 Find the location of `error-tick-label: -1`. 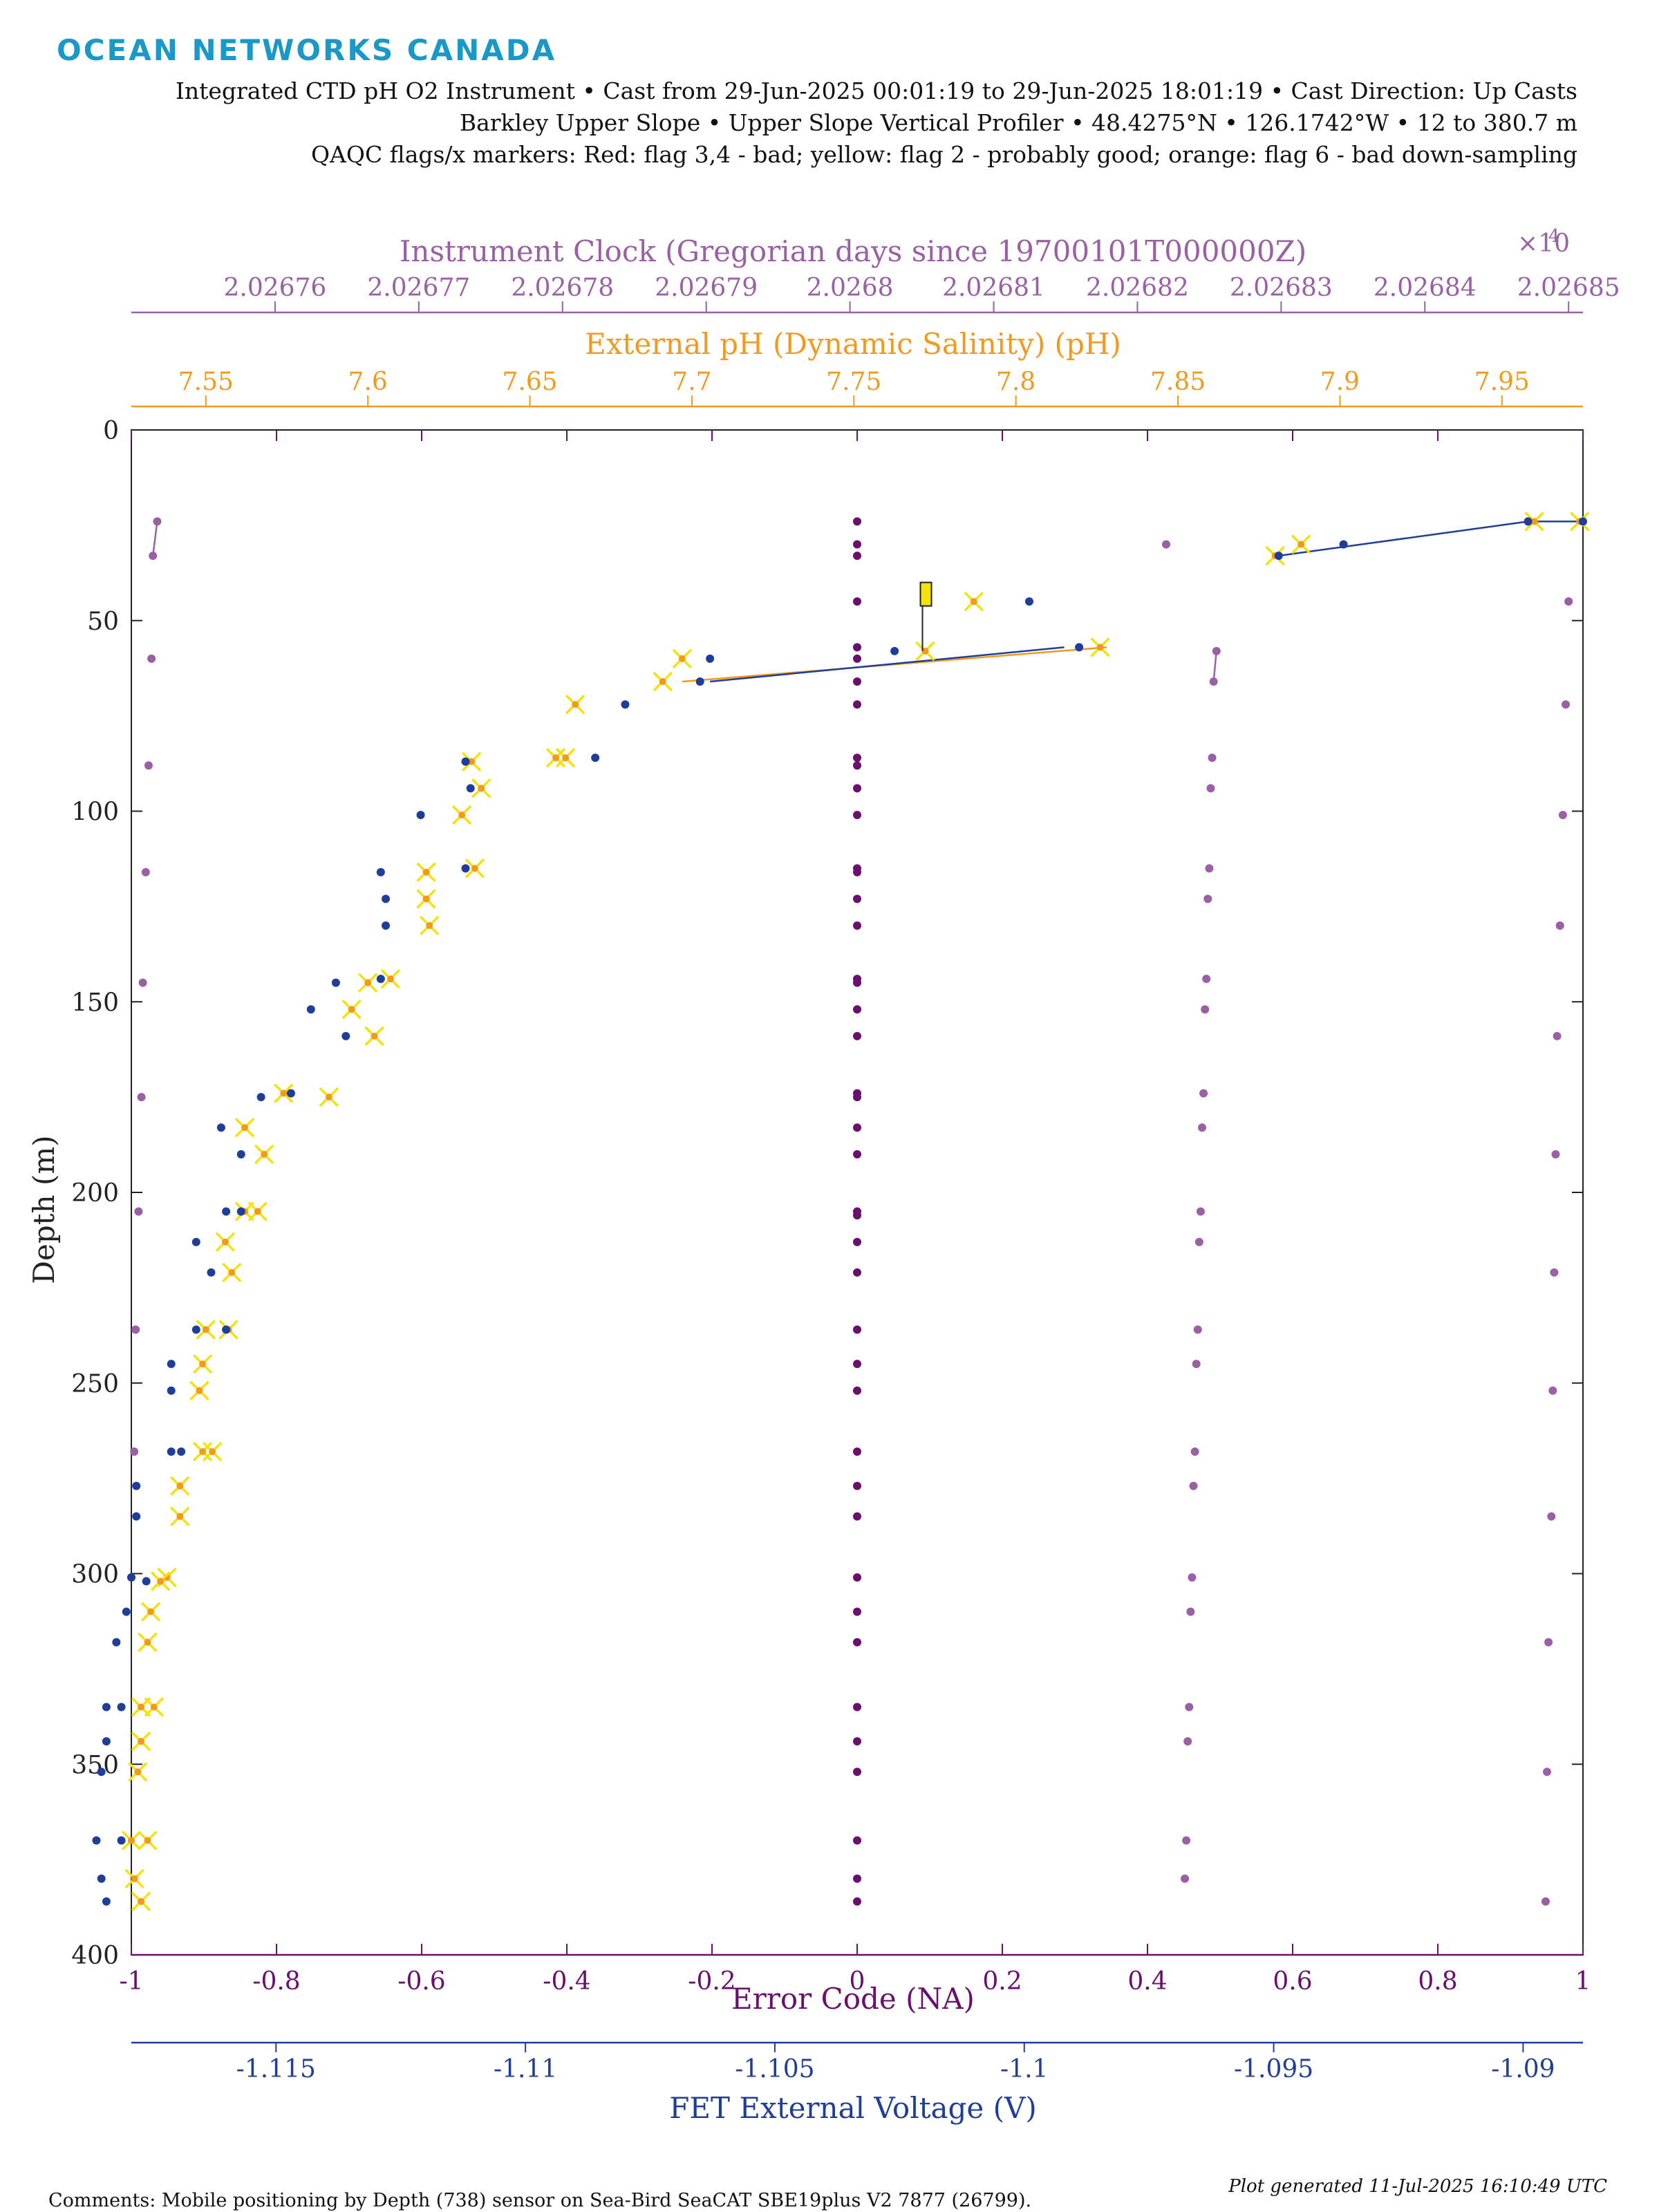

error-tick-label: -1 is located at coordinates (131, 1981).